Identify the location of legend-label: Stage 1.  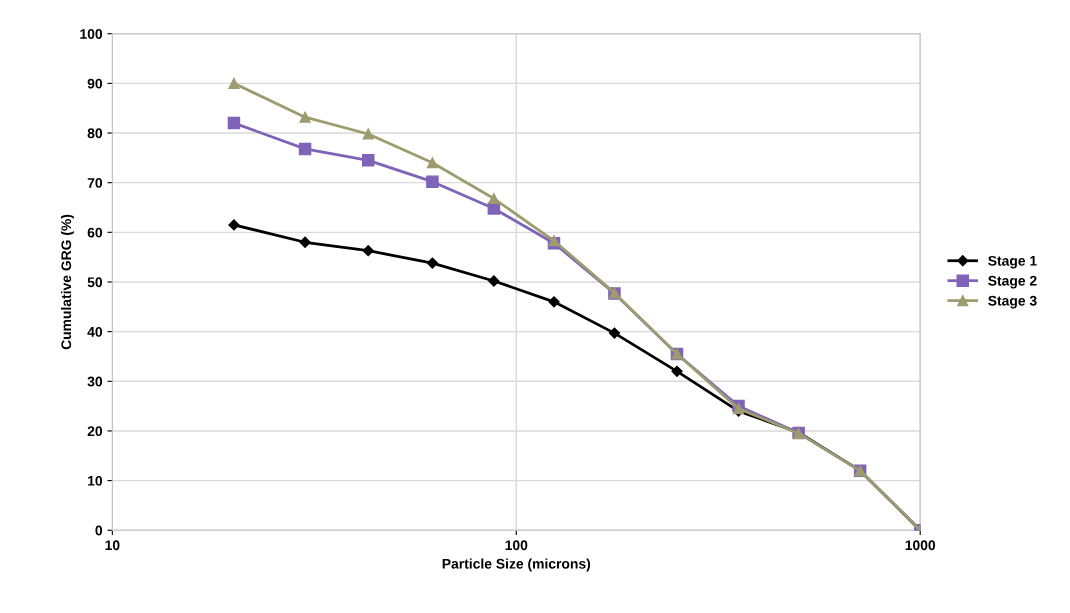
(1012, 262).